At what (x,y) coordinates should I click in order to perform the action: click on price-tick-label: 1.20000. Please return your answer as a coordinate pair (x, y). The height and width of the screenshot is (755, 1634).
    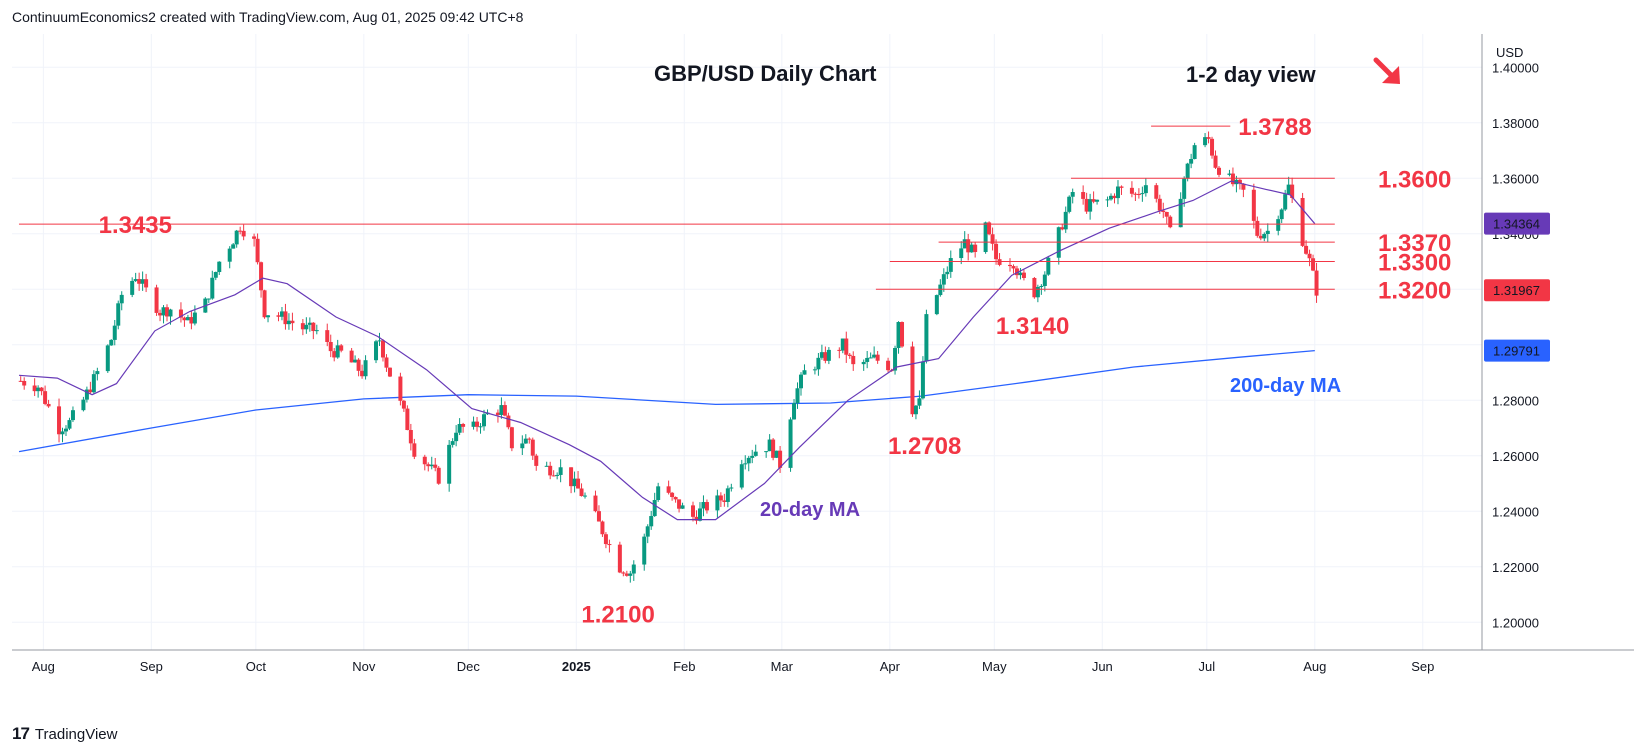
    Looking at the image, I should click on (1515, 622).